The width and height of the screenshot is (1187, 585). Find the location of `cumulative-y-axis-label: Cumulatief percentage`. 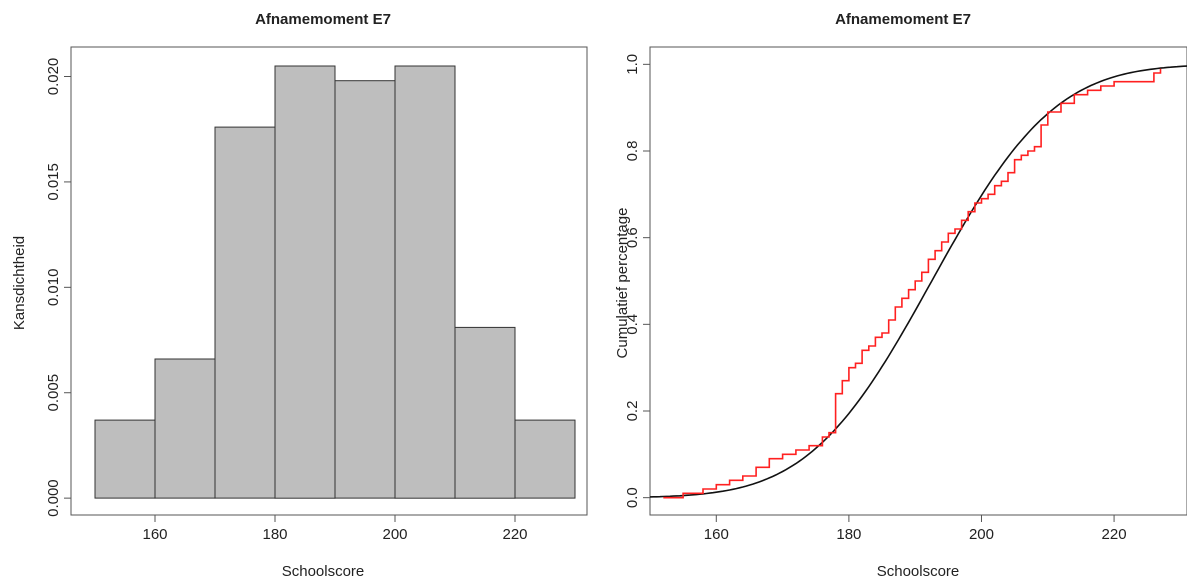

cumulative-y-axis-label: Cumulatief percentage is located at coordinates (622, 283).